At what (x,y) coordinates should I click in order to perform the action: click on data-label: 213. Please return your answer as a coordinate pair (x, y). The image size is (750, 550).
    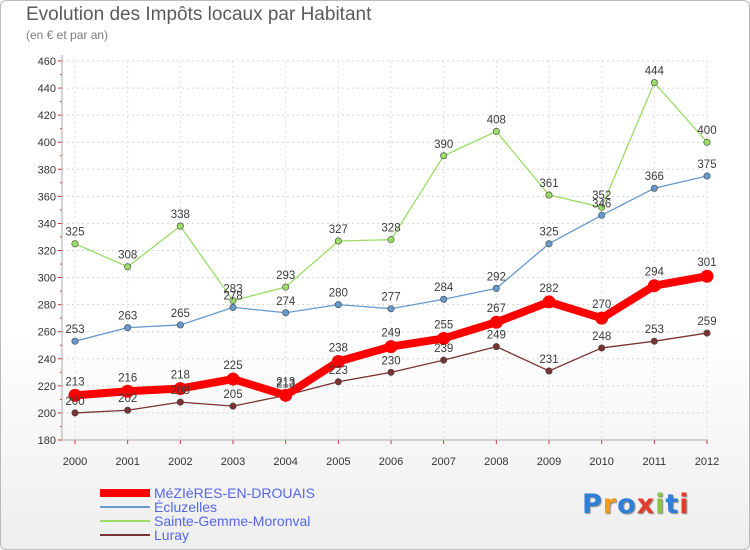
    Looking at the image, I should click on (285, 382).